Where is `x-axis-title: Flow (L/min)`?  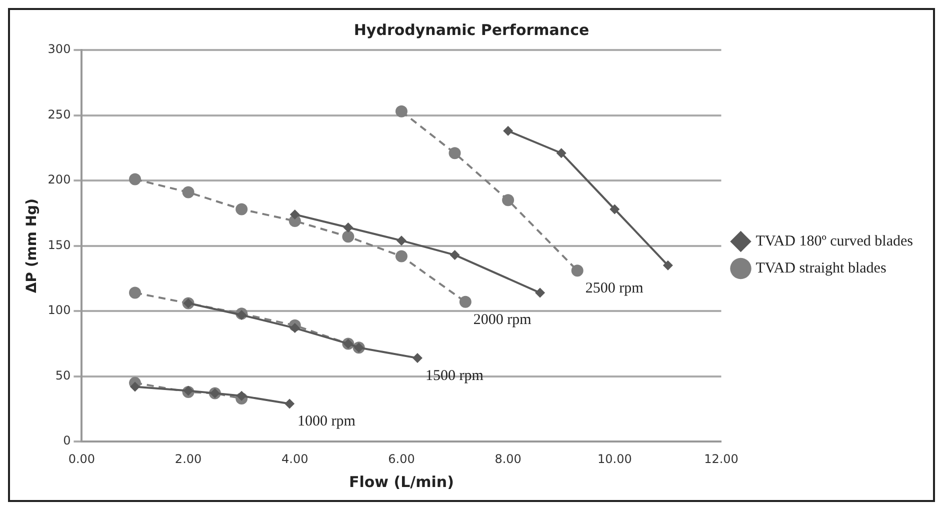 x-axis-title: Flow (L/min) is located at coordinates (401, 481).